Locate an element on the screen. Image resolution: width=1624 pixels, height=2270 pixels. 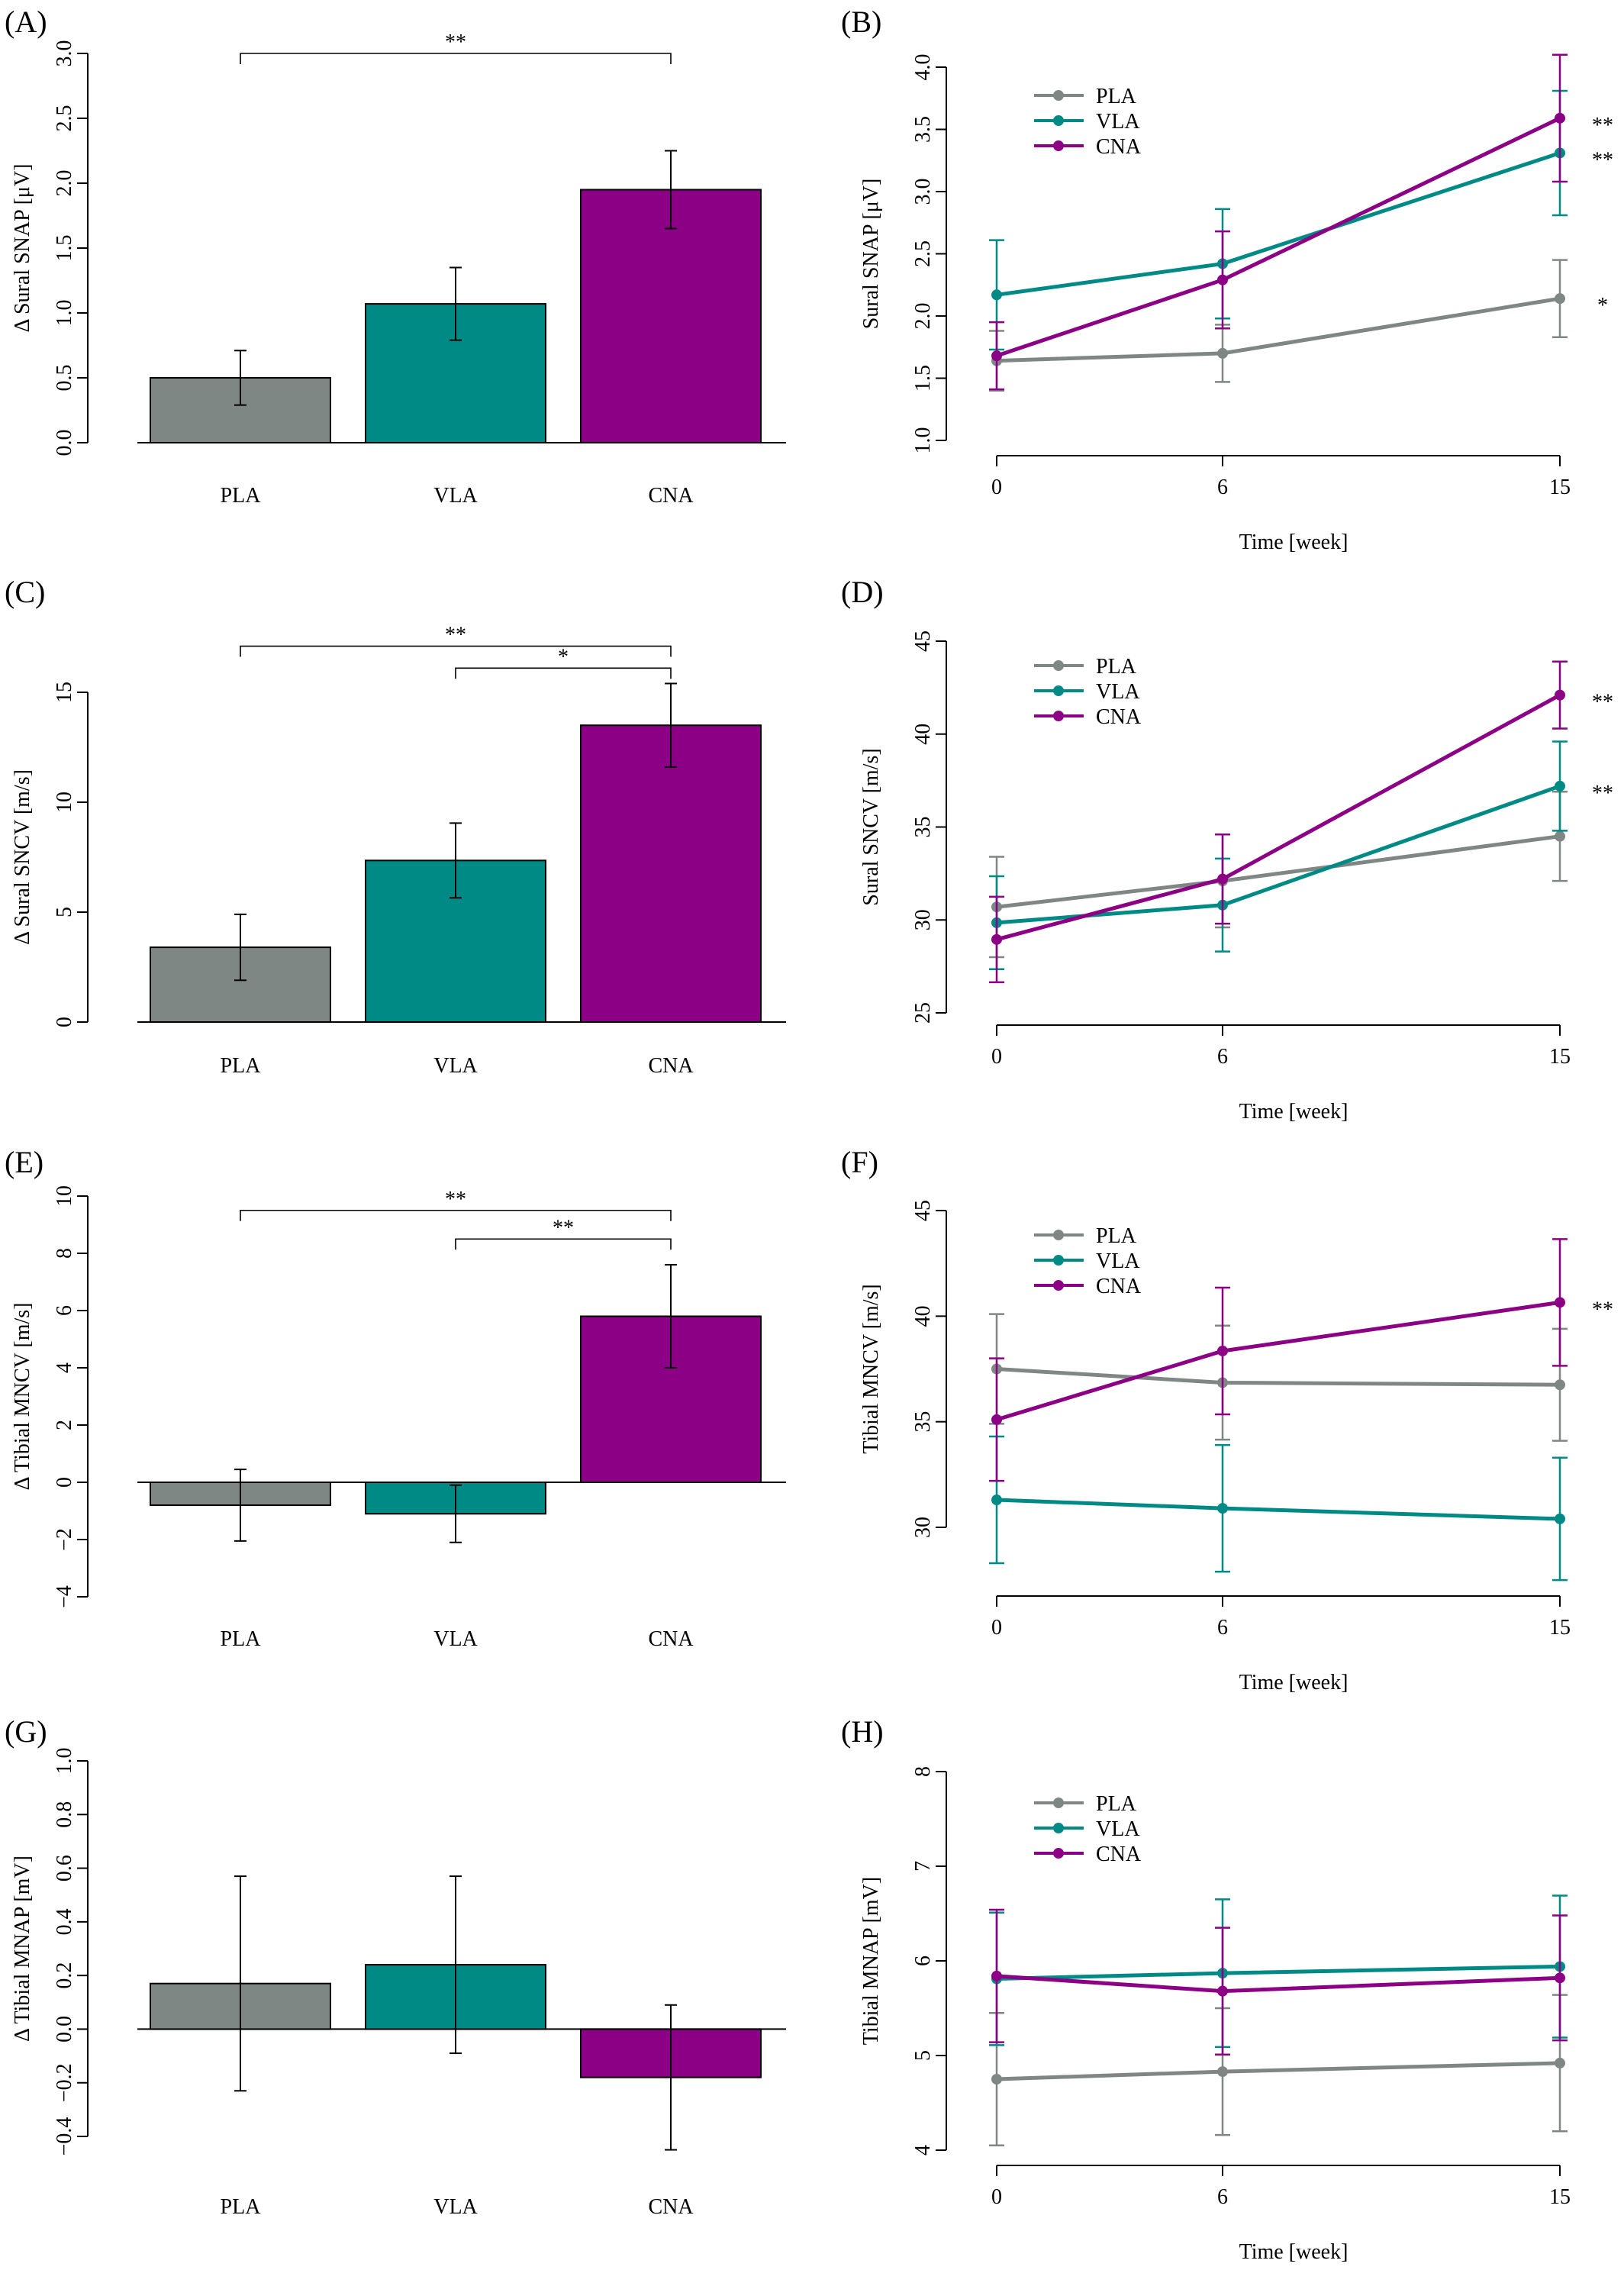
y-axis-label: Sural SNAP [μV] is located at coordinates (871, 254).